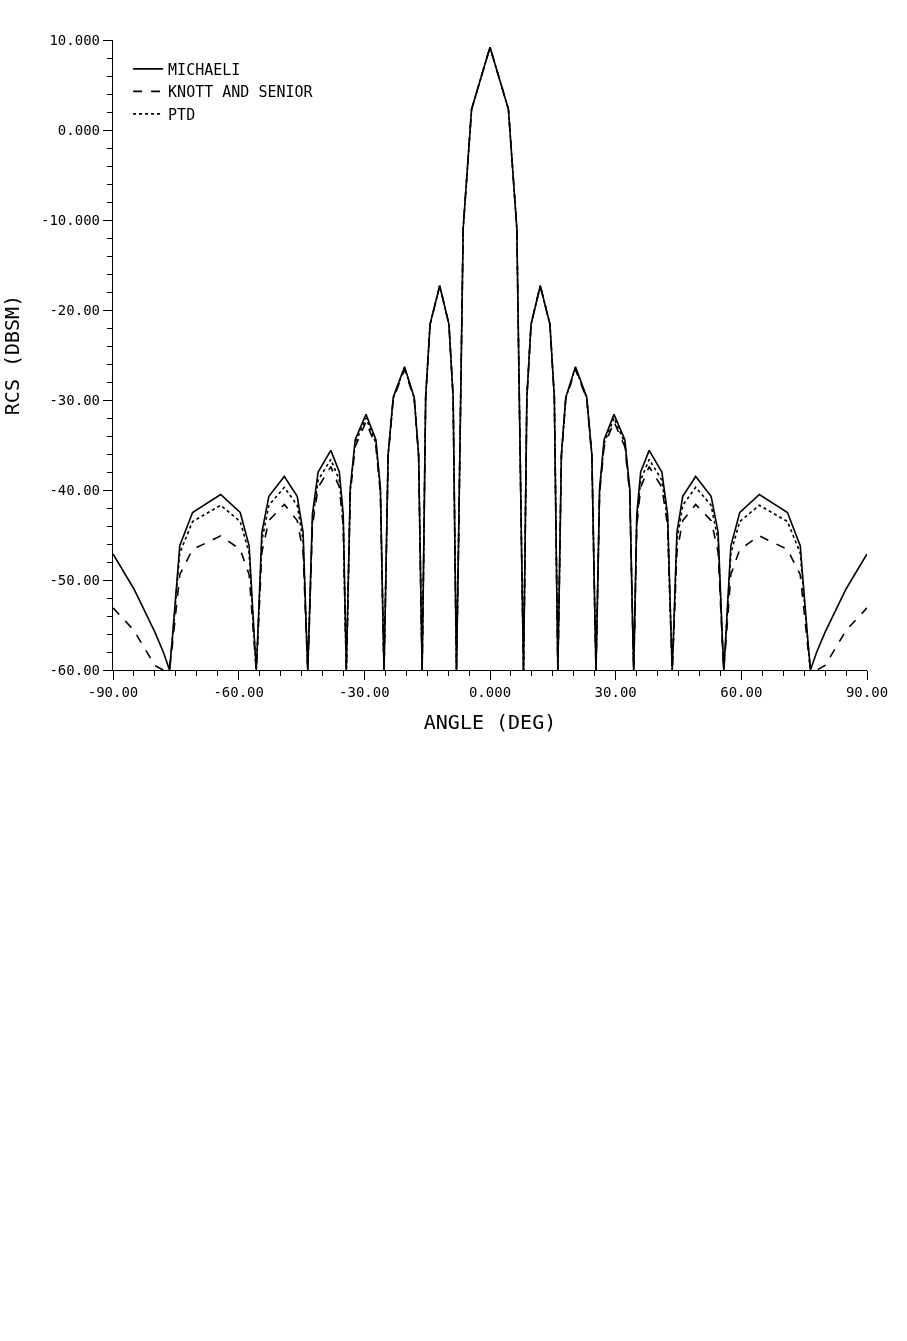  I want to click on y-tick-label: -10.000, so click(70, 219).